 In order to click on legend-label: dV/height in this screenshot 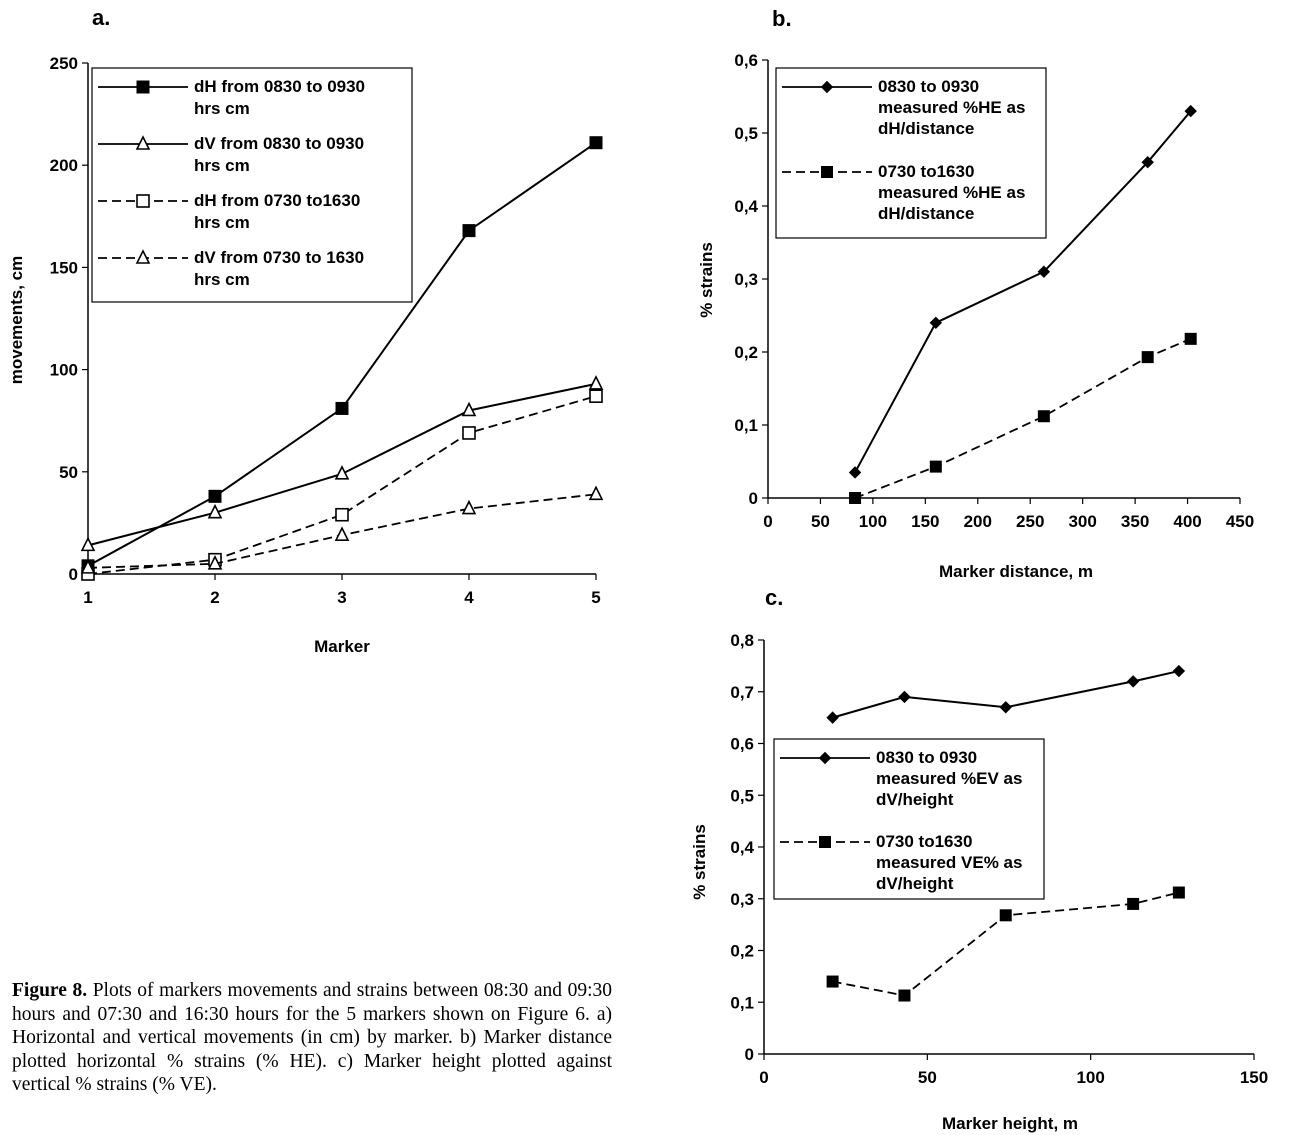, I will do `click(915, 799)`.